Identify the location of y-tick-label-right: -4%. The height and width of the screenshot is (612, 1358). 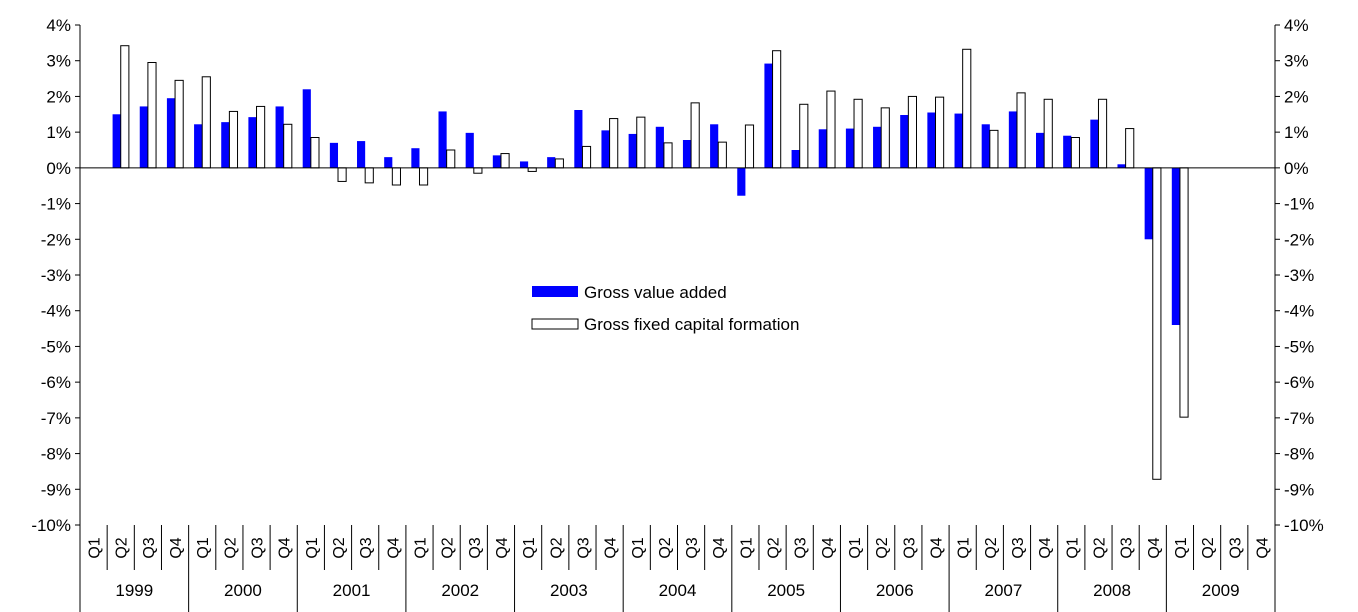
(1299, 311).